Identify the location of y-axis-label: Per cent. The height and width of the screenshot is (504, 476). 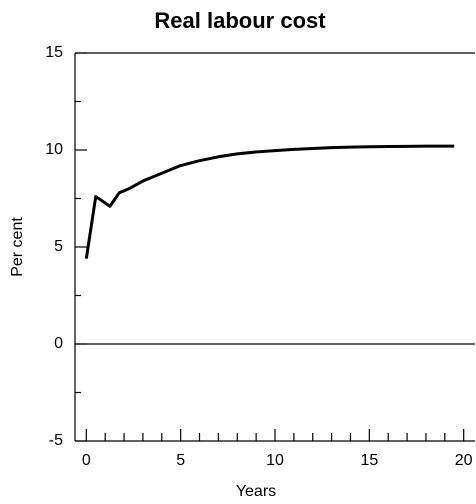
(17, 247).